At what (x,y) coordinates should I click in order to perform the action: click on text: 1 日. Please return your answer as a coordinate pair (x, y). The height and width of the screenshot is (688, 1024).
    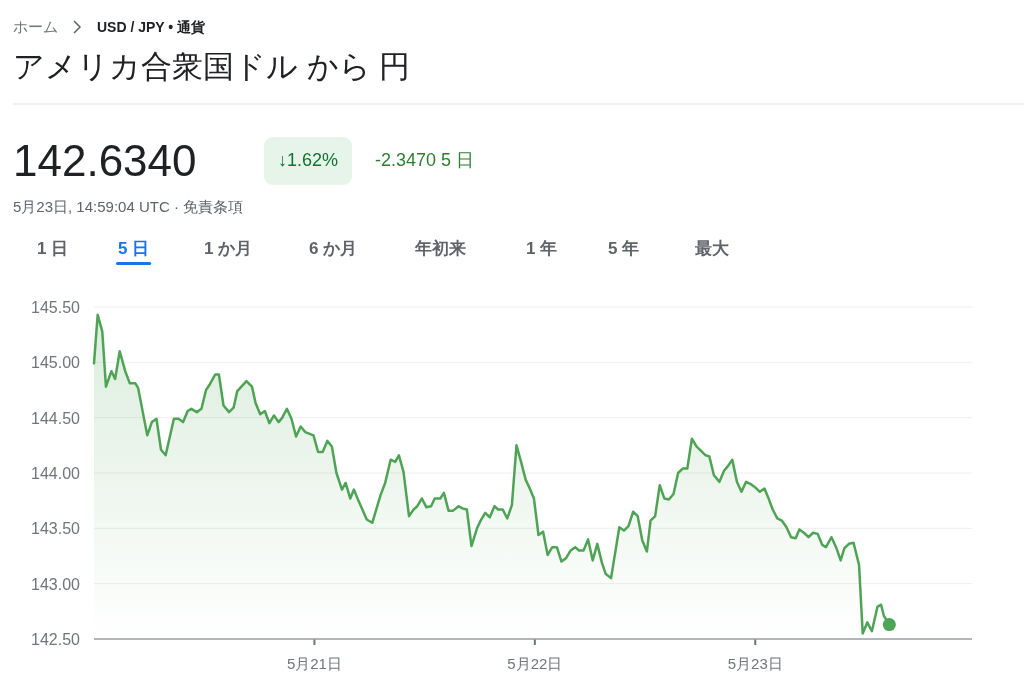
    Looking at the image, I should click on (53, 248).